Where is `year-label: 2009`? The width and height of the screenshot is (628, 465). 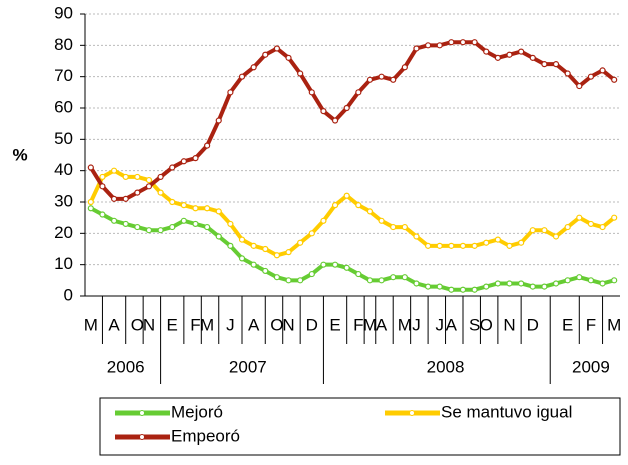 year-label: 2009 is located at coordinates (591, 366).